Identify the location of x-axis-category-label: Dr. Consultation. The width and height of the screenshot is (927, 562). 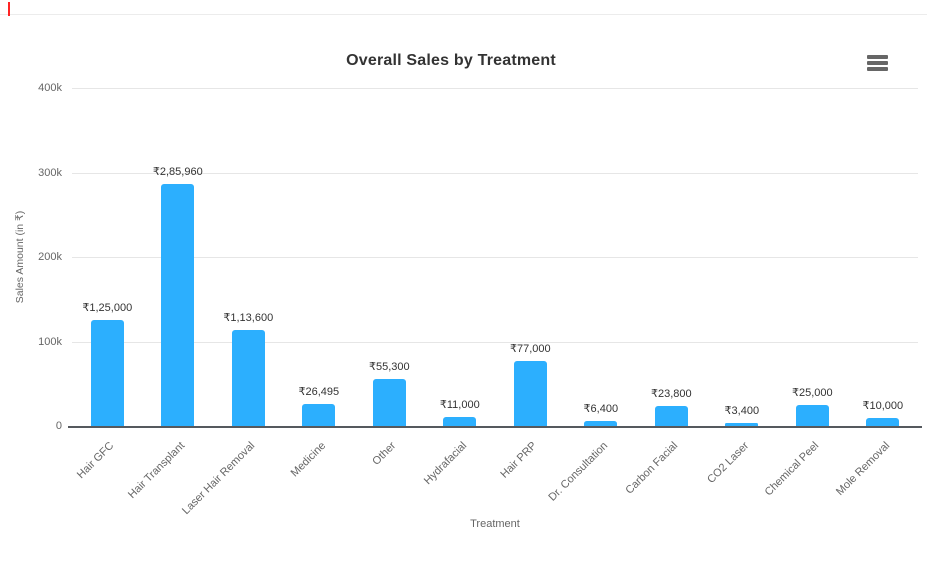
(578, 471).